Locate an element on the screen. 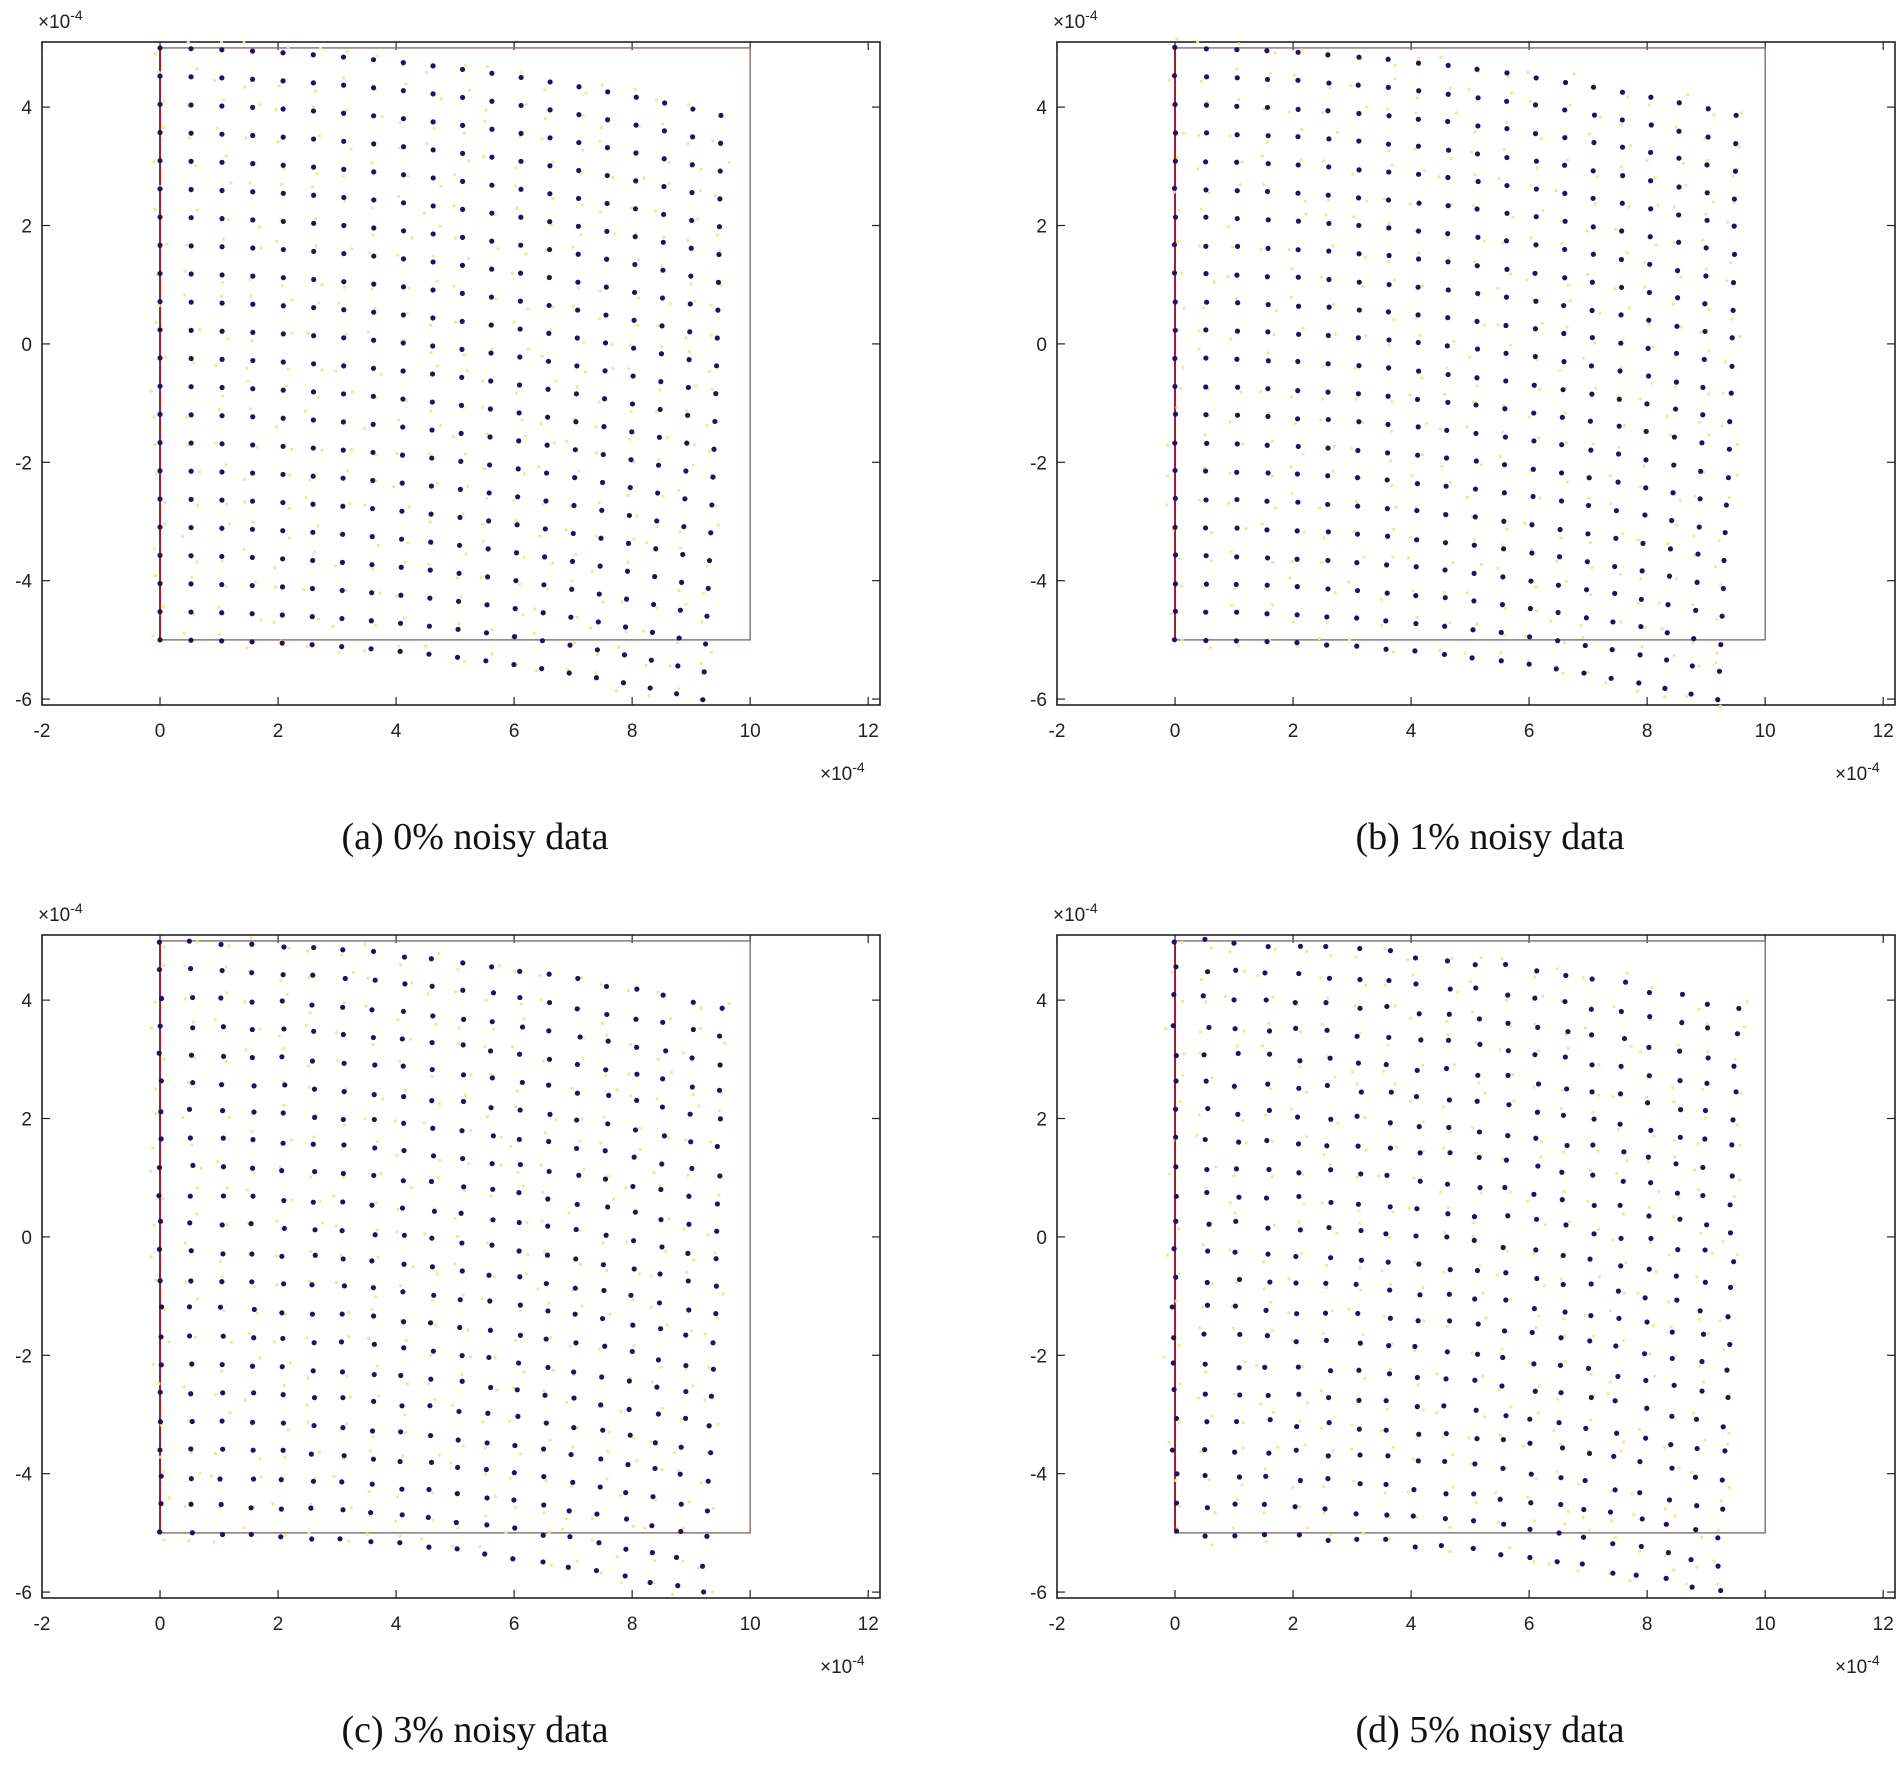 The width and height of the screenshot is (1900, 1765). x-tick-label: 10 is located at coordinates (750, 1624).